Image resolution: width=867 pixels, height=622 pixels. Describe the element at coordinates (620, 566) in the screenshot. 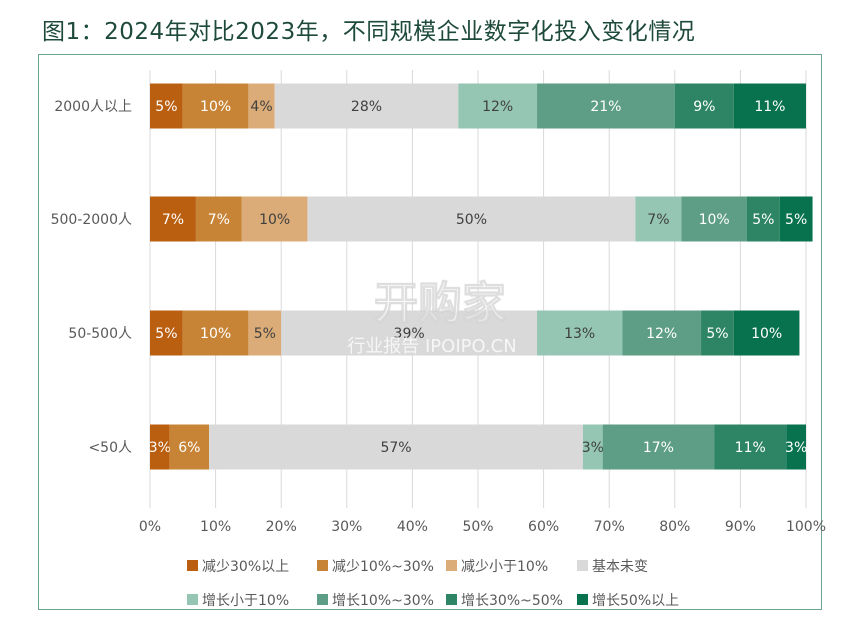

I see `legend-label: 基本未变` at that location.